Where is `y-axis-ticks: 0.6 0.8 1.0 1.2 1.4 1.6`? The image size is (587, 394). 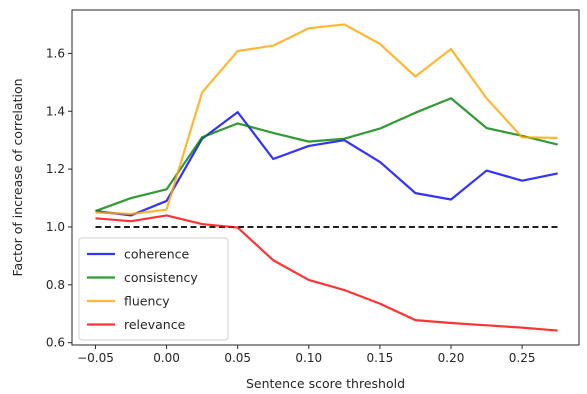 y-axis-ticks: 0.6 0.8 1.0 1.2 1.4 1.6 is located at coordinates (59, 198).